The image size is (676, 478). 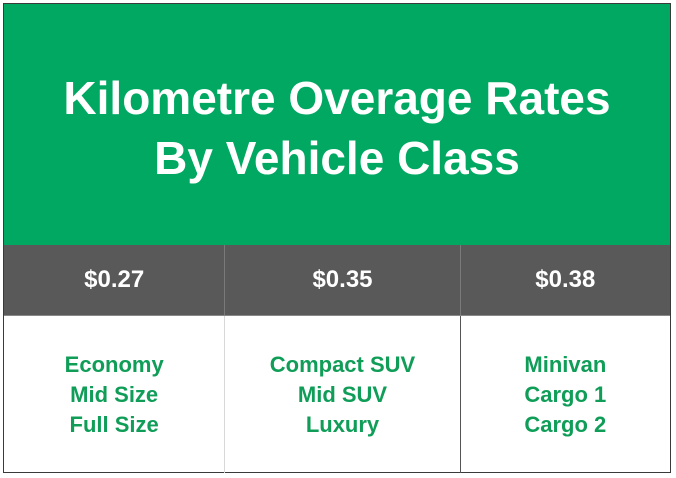 What do you see at coordinates (337, 158) in the screenshot?
I see `title-line: By Vehicle Class` at bounding box center [337, 158].